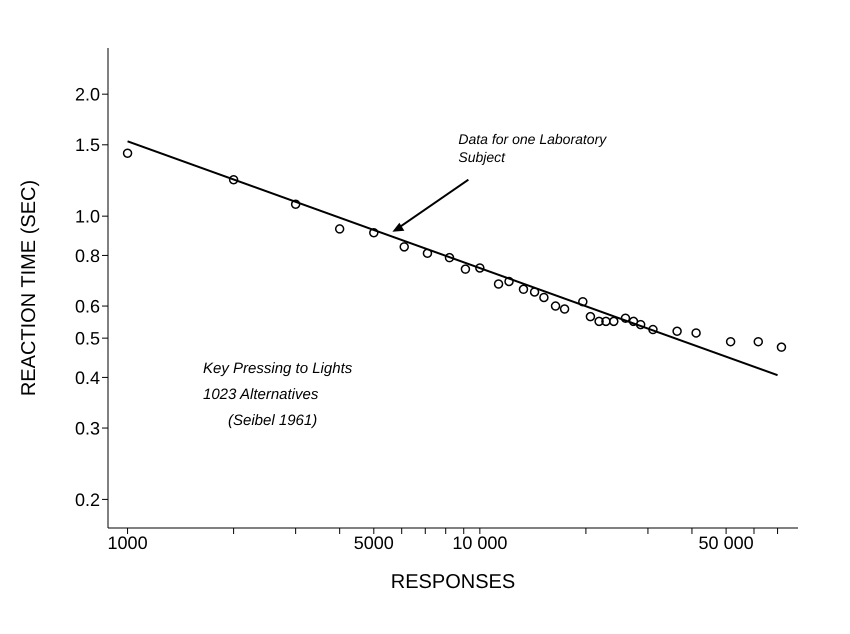 The height and width of the screenshot is (634, 850). Describe the element at coordinates (29, 288) in the screenshot. I see `y-axis-title: REACTION TIME (SEC)` at that location.